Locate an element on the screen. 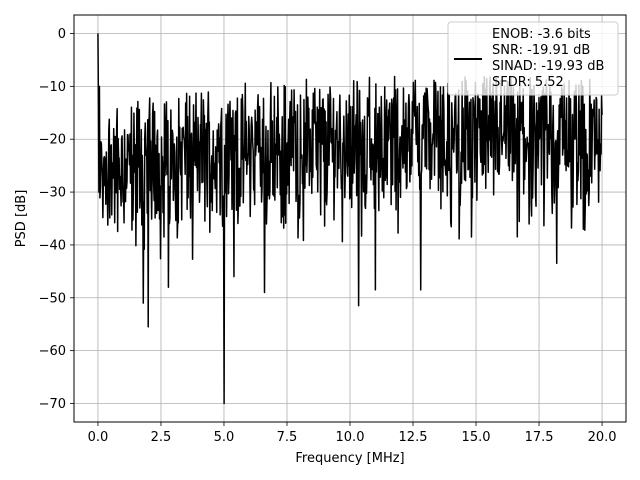  x-tick-label: 20.0 is located at coordinates (602, 437).